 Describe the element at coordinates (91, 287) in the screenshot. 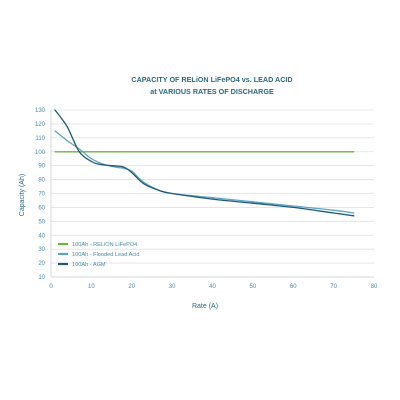

I see `x-tick-label: 10` at that location.